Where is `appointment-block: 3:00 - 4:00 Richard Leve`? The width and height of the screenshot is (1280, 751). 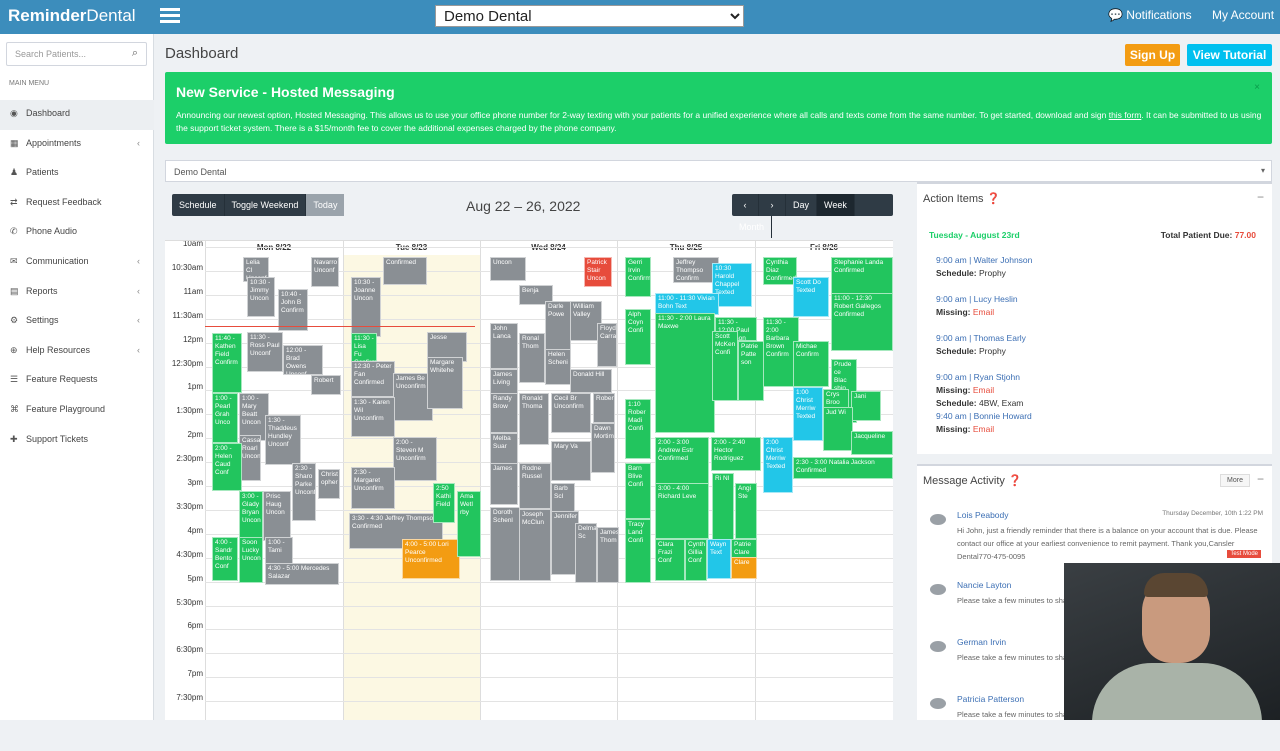
appointment-block: 3:00 - 4:00 Richard Leve is located at coordinates (682, 511).